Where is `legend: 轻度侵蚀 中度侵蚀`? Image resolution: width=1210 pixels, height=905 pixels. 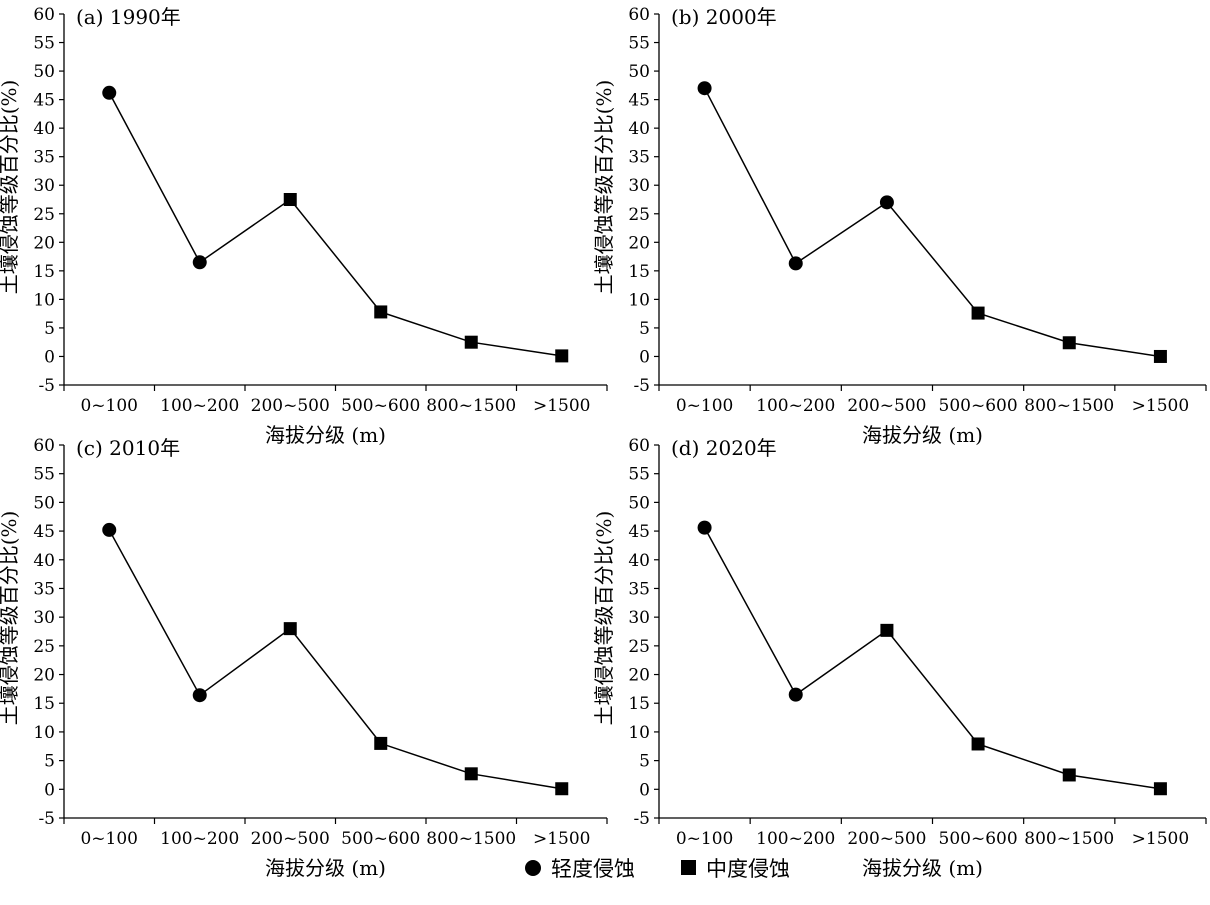
legend: 轻度侵蚀 中度侵蚀 is located at coordinates (657, 869).